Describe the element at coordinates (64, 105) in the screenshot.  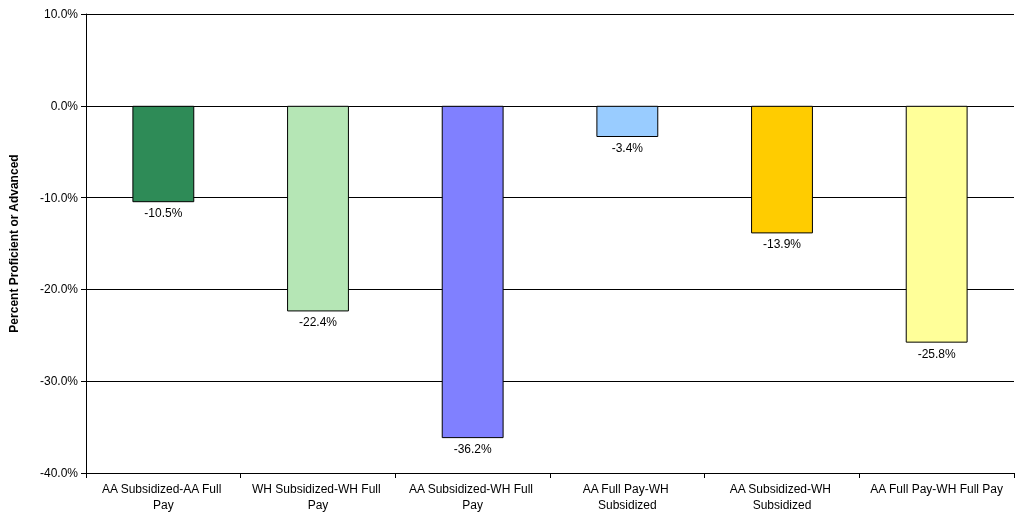
I see `y-tick-label: 0.0%` at that location.